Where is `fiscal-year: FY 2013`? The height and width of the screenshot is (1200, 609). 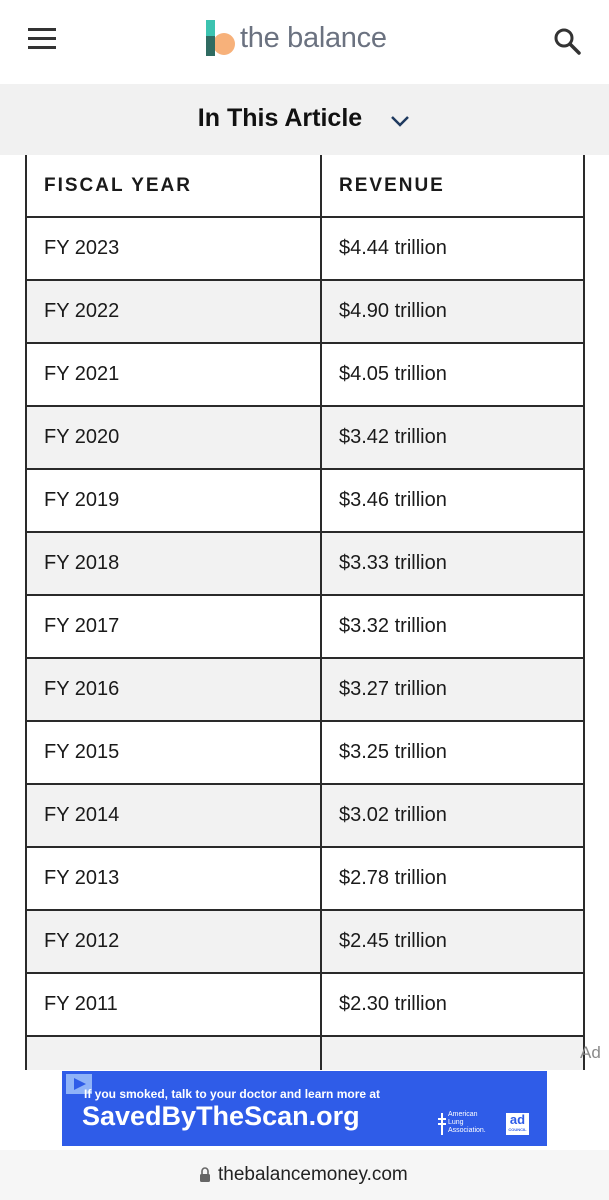 fiscal-year: FY 2013 is located at coordinates (173, 878).